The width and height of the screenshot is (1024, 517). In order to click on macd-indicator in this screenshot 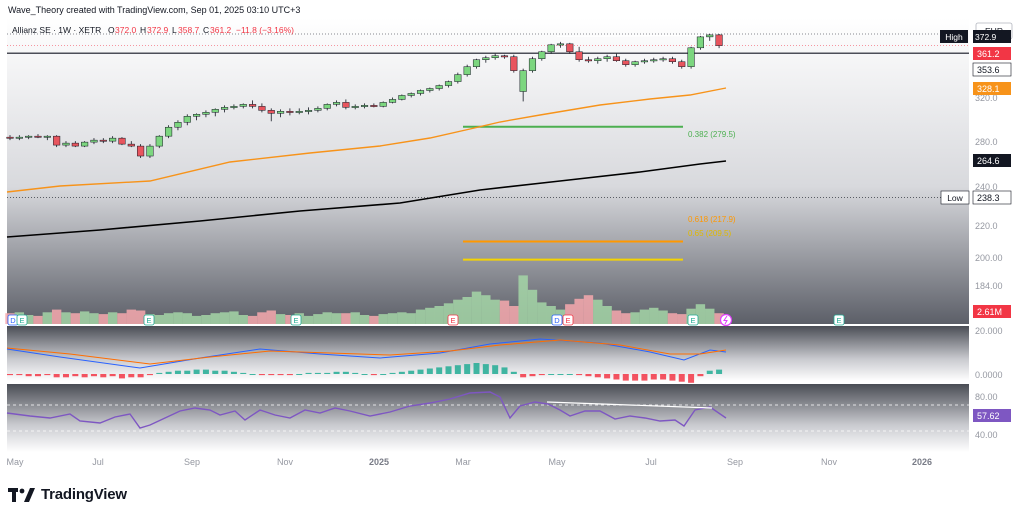, I will do `click(366, 360)`.